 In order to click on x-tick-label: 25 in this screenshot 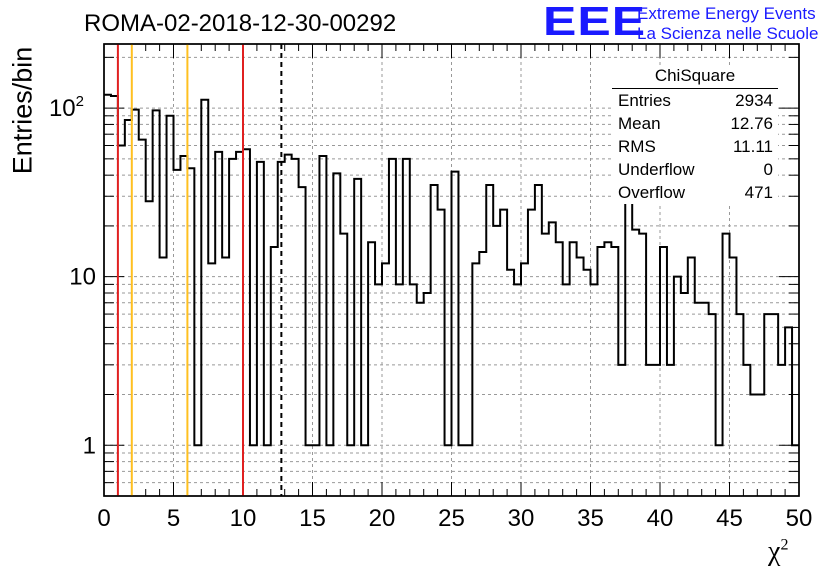, I will do `click(451, 518)`.